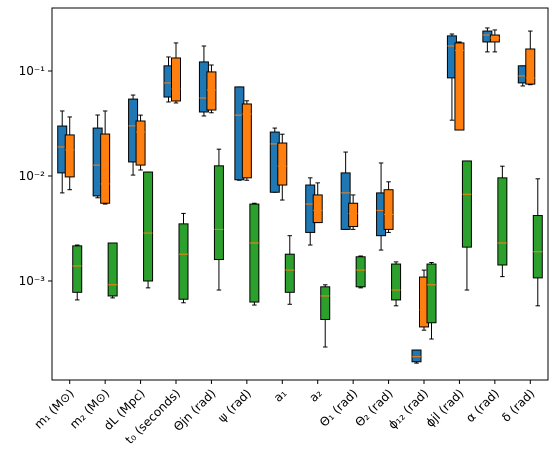 This screenshot has width=560, height=470. What do you see at coordinates (32, 176) in the screenshot?
I see `y-tick-label: 10⁻²` at bounding box center [32, 176].